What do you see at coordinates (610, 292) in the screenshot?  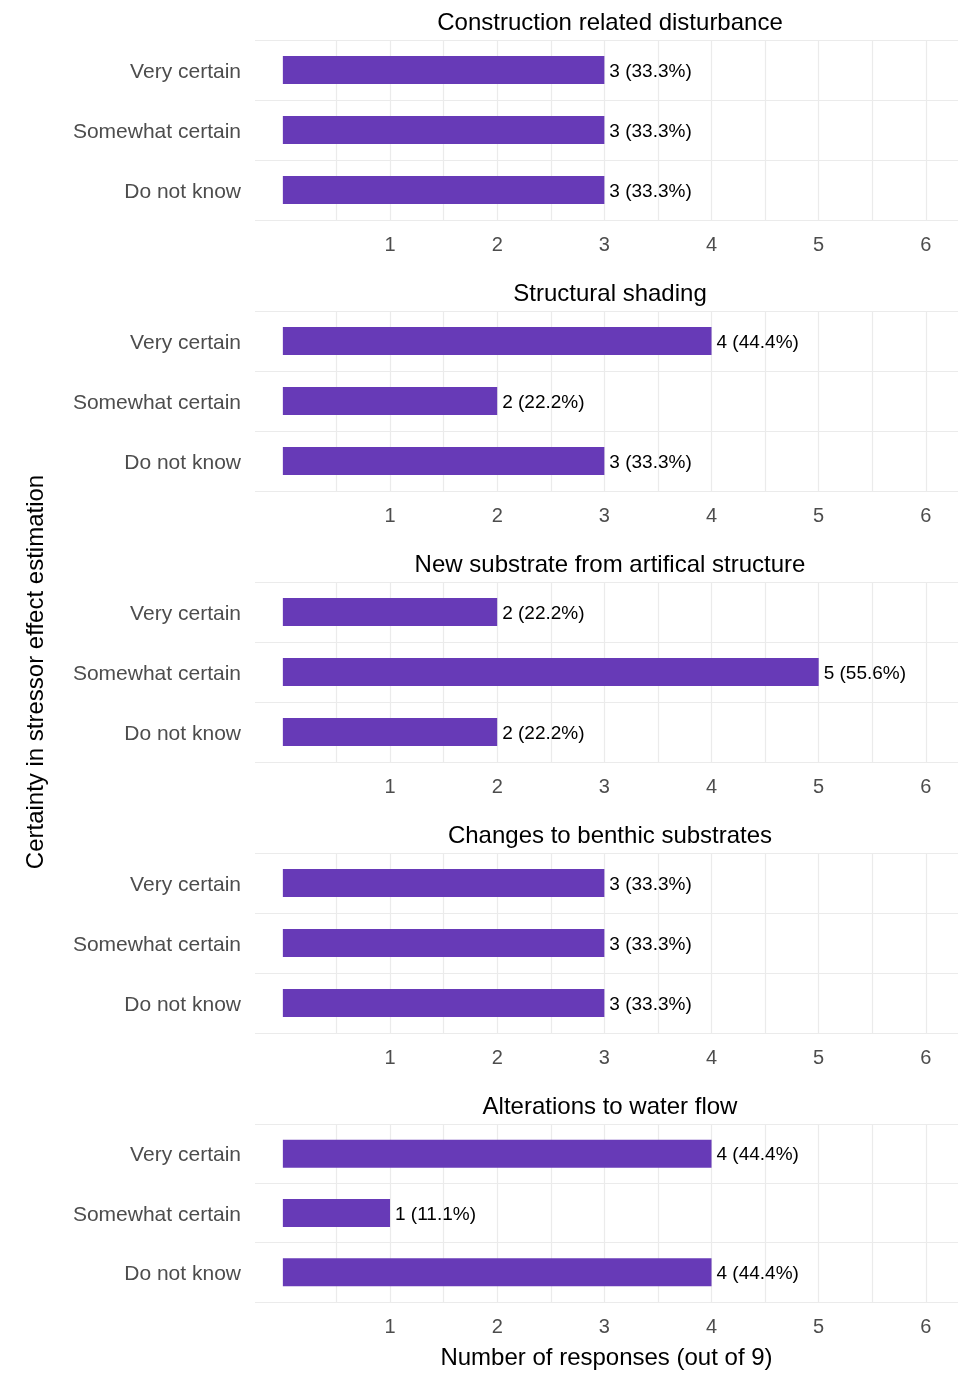 I see `chart-title: Structural shading` at bounding box center [610, 292].